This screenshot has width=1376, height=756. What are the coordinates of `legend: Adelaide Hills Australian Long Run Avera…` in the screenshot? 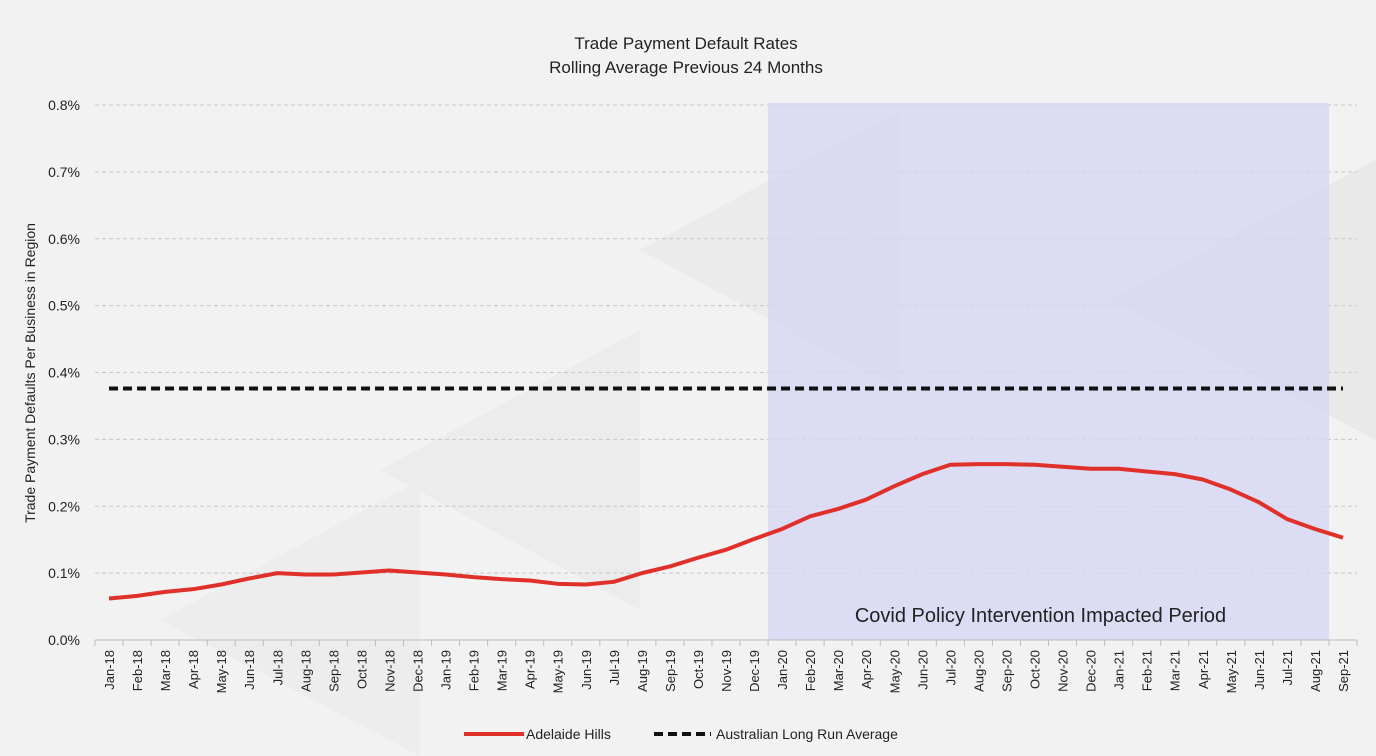 It's located at (681, 734).